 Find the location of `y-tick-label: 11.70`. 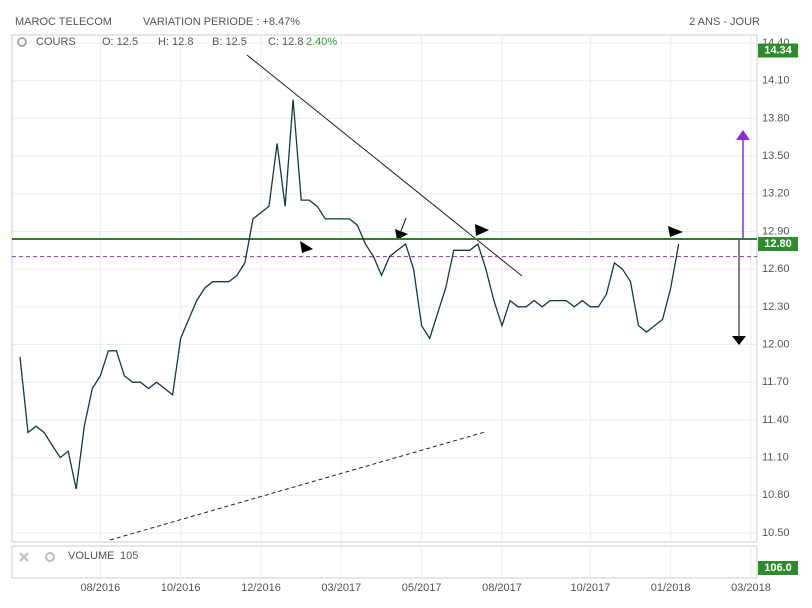

y-tick-label: 11.70 is located at coordinates (775, 382).